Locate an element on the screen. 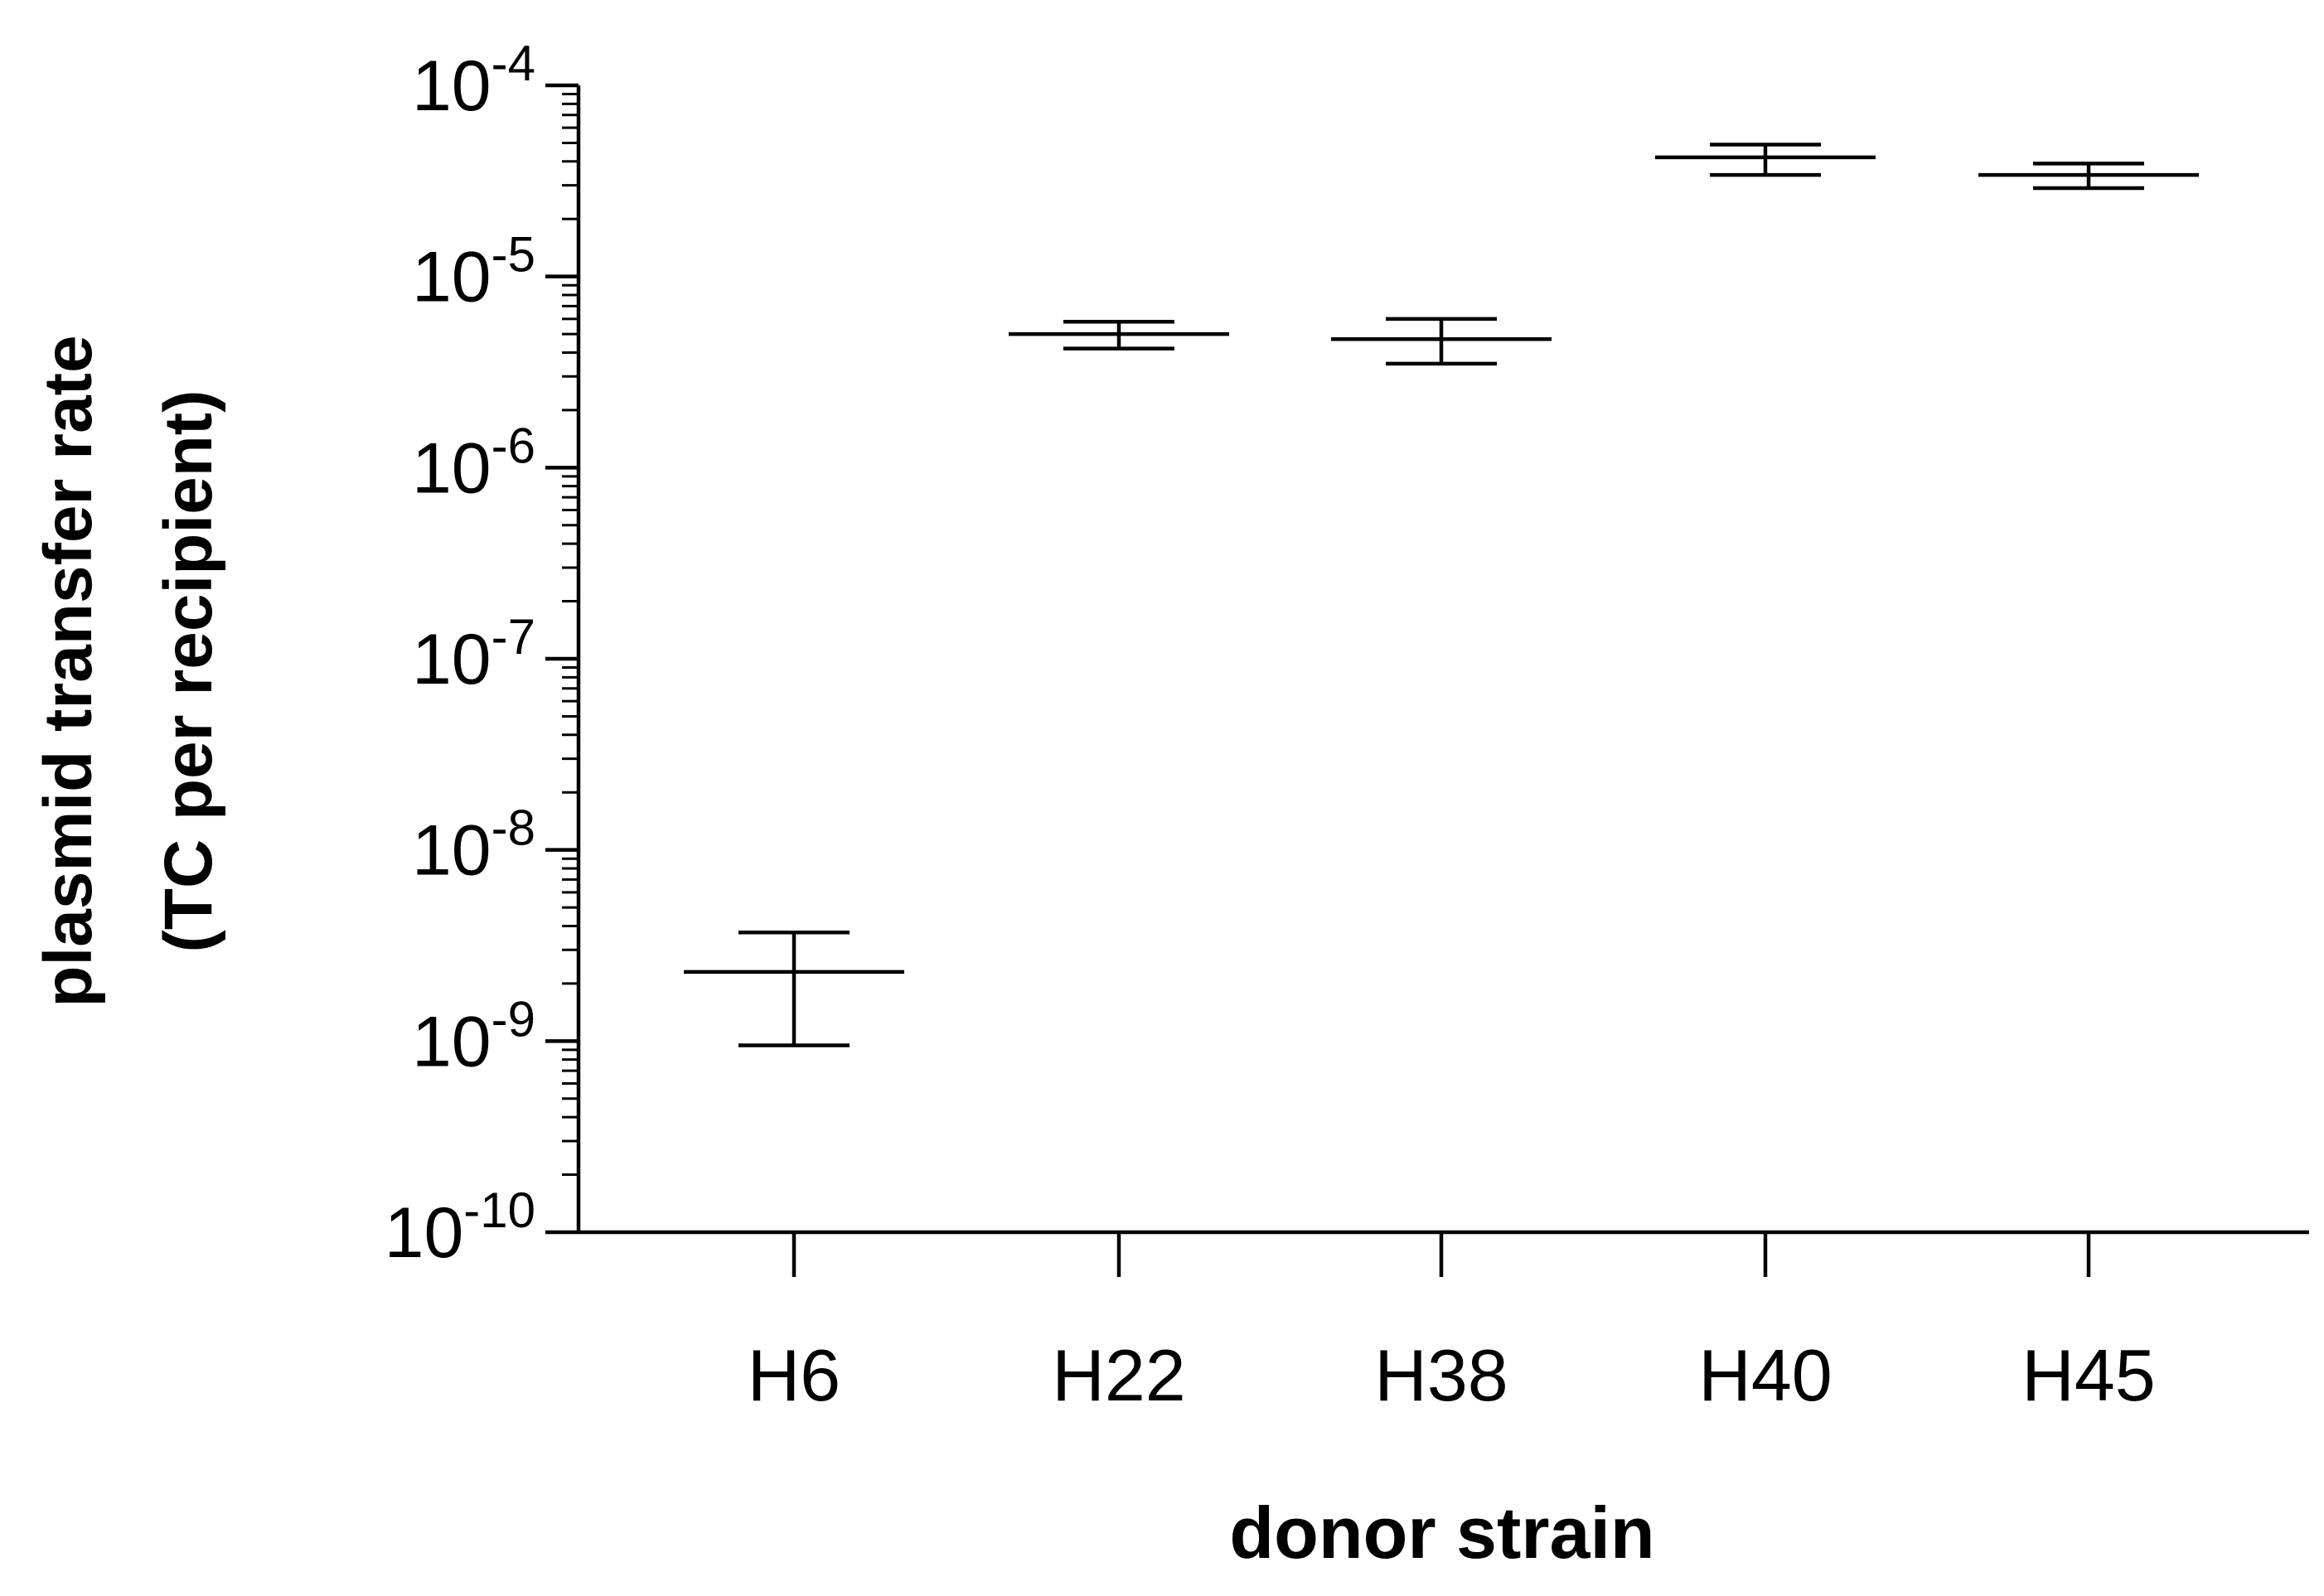  x-tick-label: H45 is located at coordinates (2088, 1375).